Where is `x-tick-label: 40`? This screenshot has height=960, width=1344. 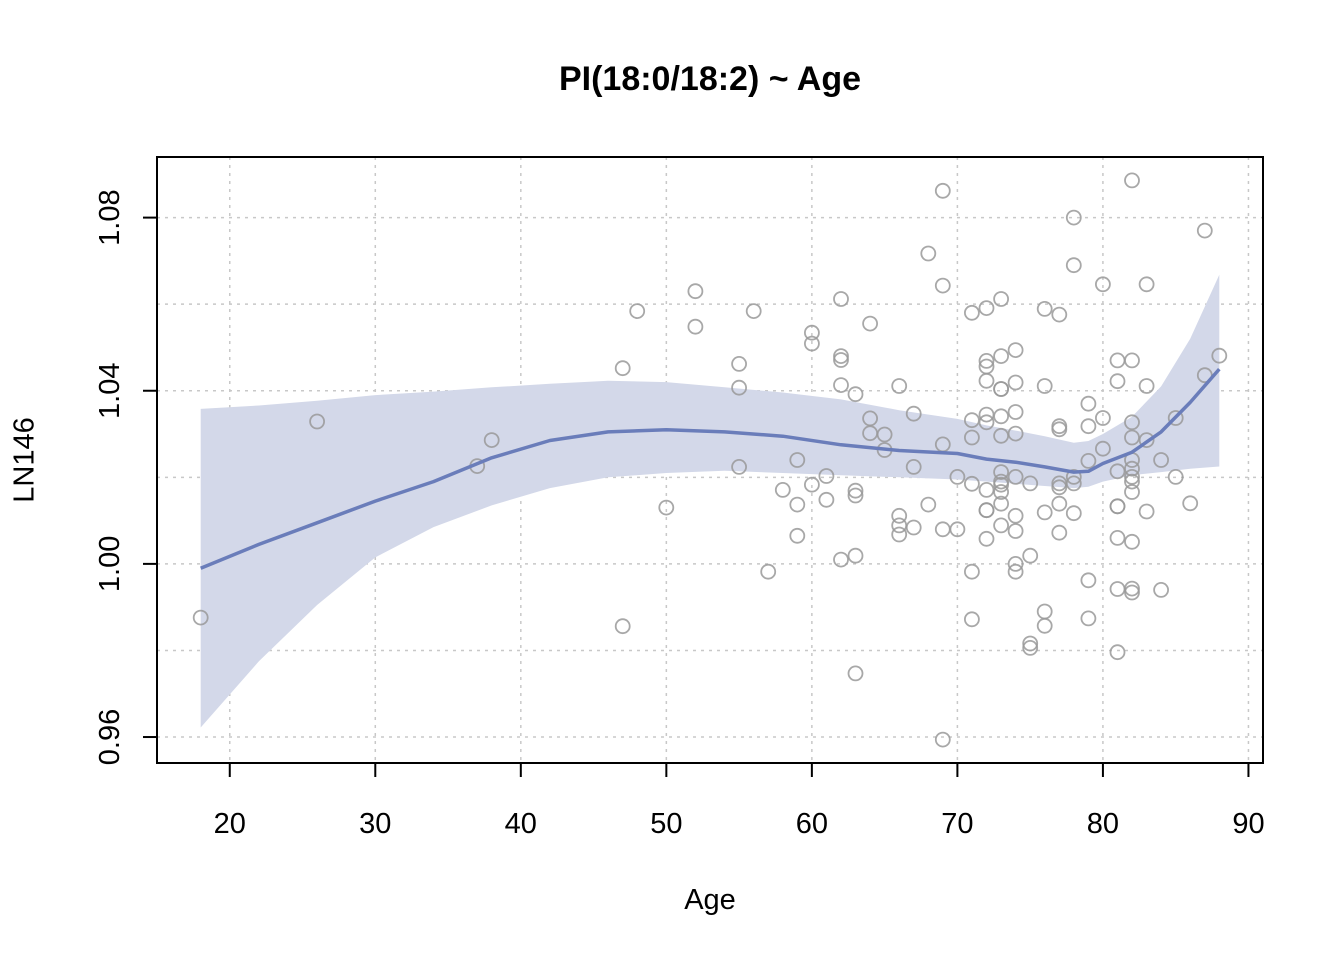 x-tick-label: 40 is located at coordinates (521, 824).